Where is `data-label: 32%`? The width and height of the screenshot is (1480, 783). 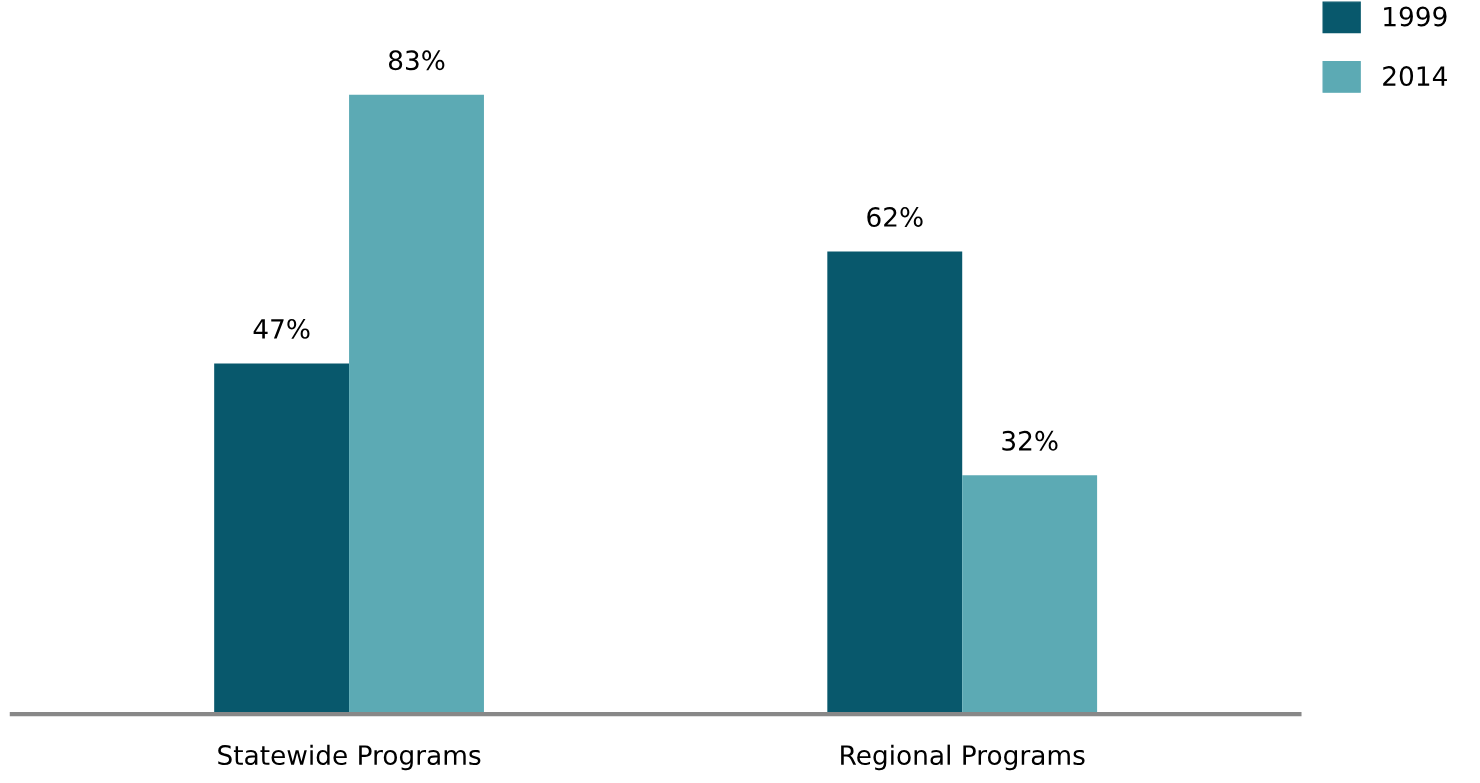
data-label: 32% is located at coordinates (1030, 440).